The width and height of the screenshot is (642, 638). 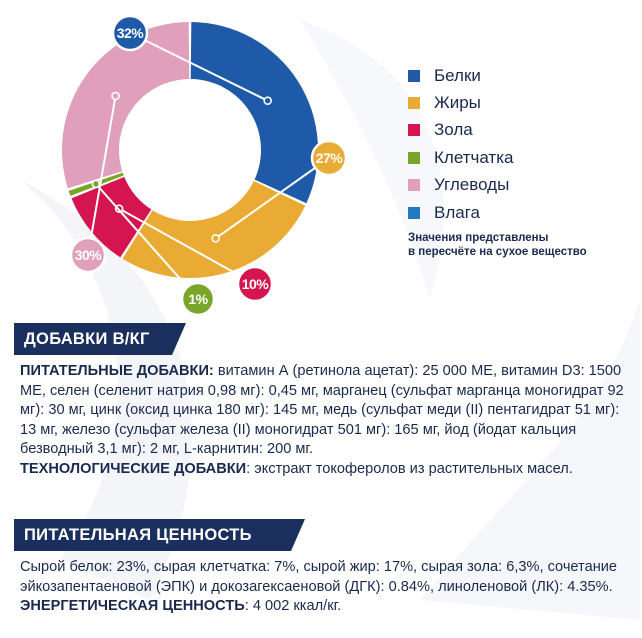 I want to click on section-header-nutrition: ПИТАТЕЛЬНАЯ ЦЕННОСТЬ, so click(x=159, y=535).